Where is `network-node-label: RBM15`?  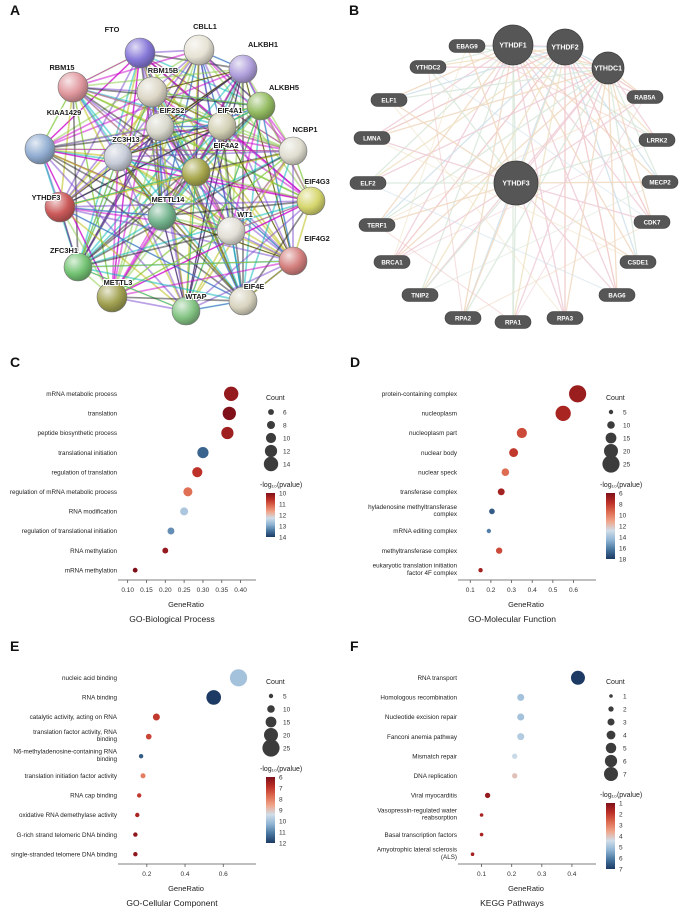 network-node-label: RBM15 is located at coordinates (61, 67).